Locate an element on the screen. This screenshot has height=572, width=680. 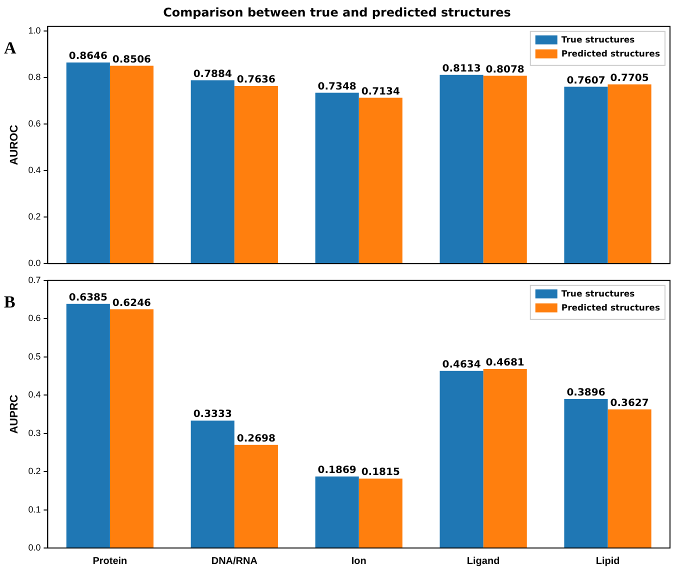
data-label: 0.2698 is located at coordinates (256, 438).